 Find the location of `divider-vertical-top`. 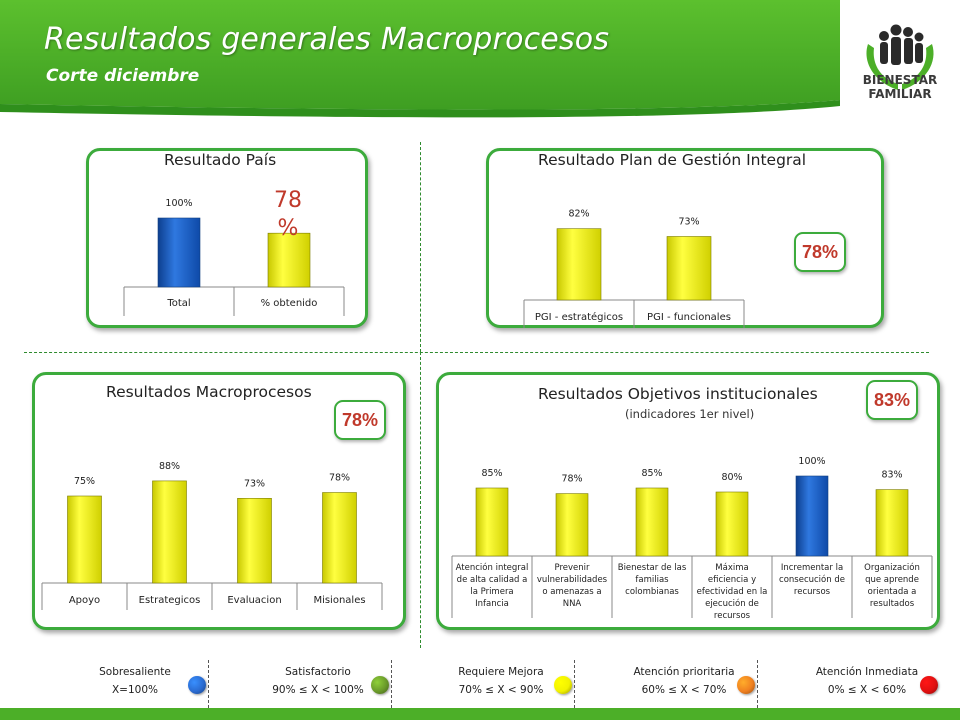

divider-vertical-top is located at coordinates (420, 247).